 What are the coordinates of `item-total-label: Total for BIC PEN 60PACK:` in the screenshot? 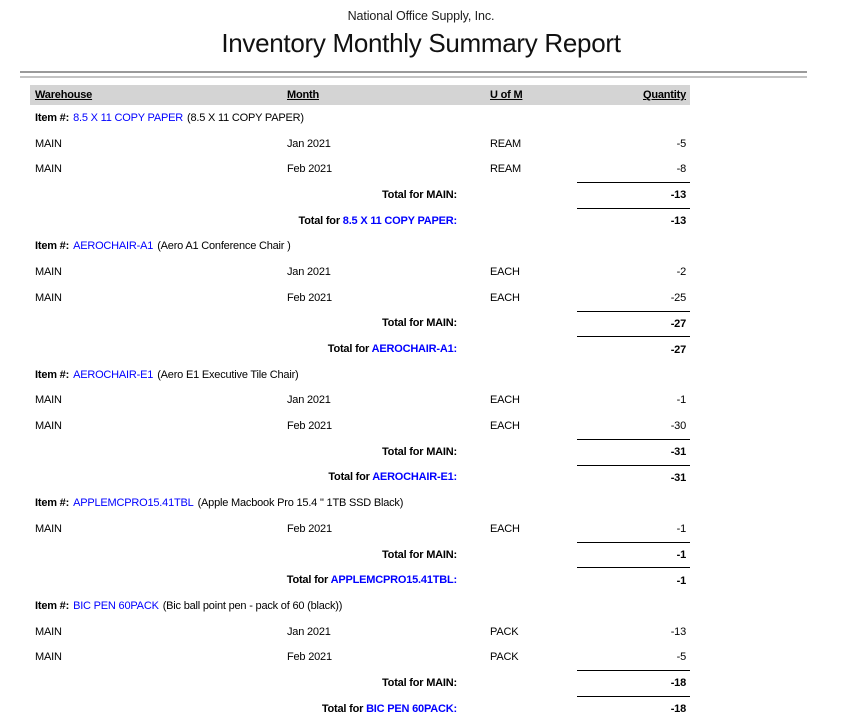 It's located at (243, 709).